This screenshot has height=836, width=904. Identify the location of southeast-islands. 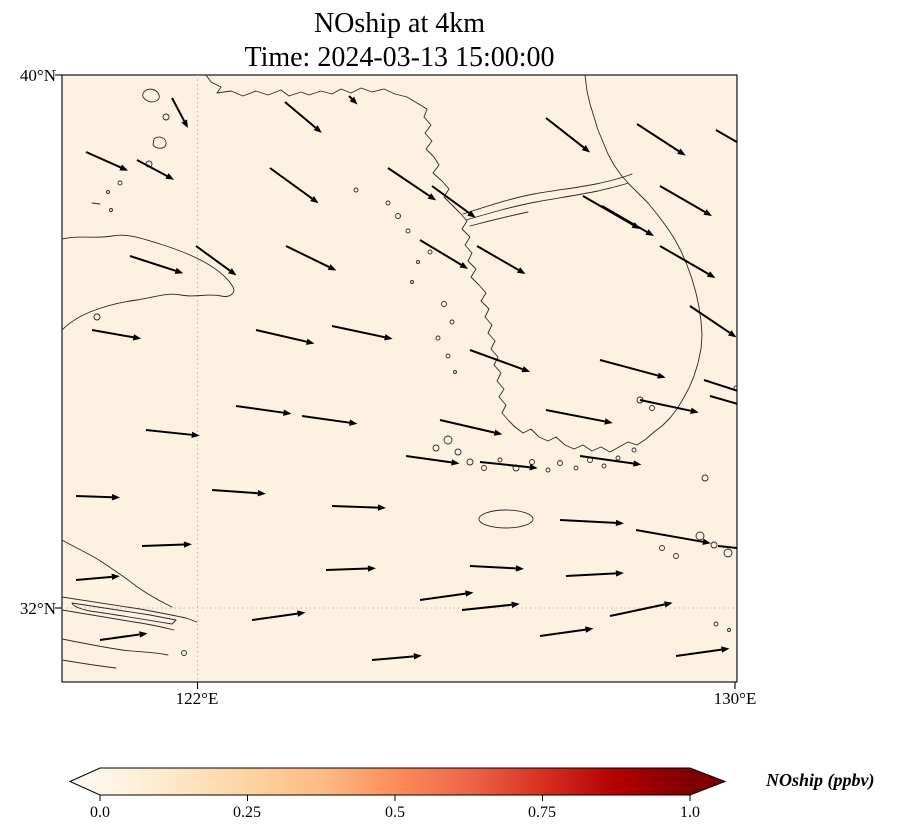
(686, 508).